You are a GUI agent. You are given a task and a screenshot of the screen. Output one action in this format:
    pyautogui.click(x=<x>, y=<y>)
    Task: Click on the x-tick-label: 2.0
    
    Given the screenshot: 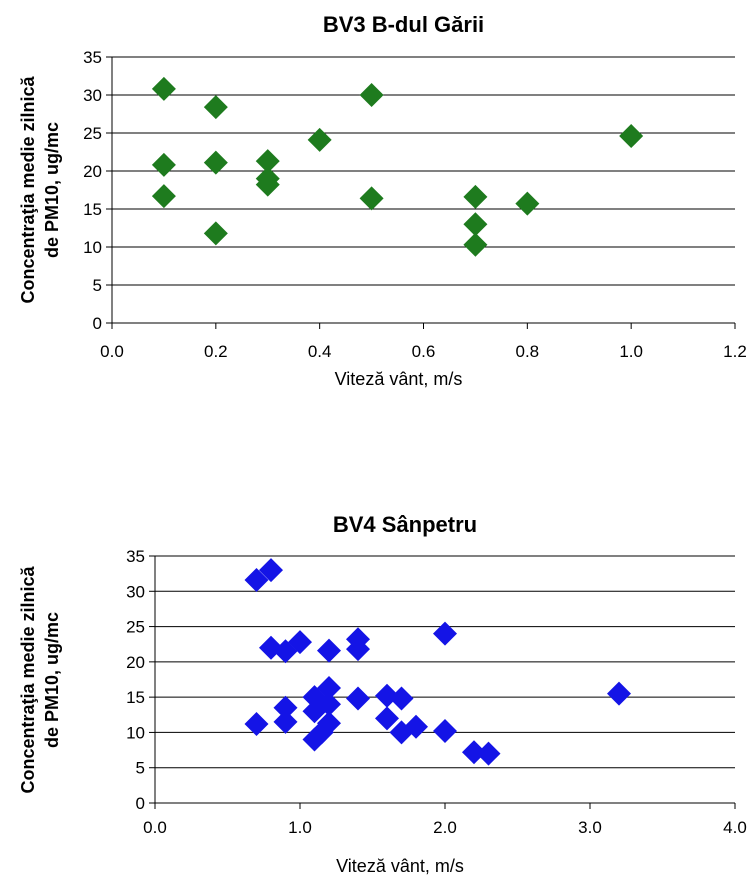 What is the action you would take?
    pyautogui.click(x=445, y=827)
    